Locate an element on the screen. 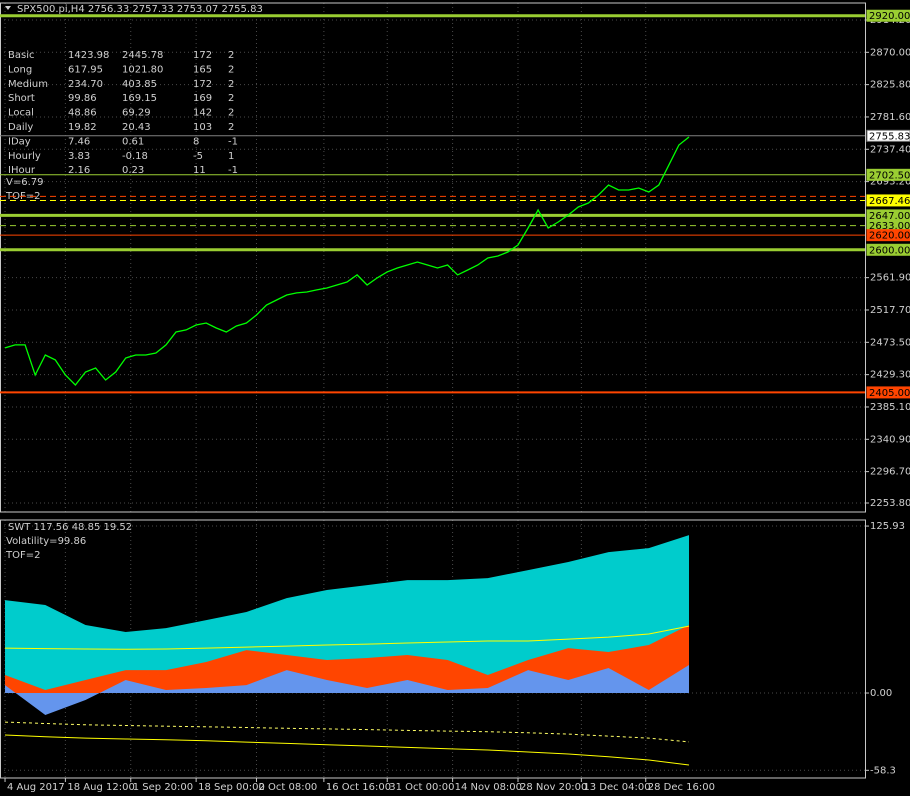 The height and width of the screenshot is (796, 910). level-label: 2620.00 is located at coordinates (889, 236).